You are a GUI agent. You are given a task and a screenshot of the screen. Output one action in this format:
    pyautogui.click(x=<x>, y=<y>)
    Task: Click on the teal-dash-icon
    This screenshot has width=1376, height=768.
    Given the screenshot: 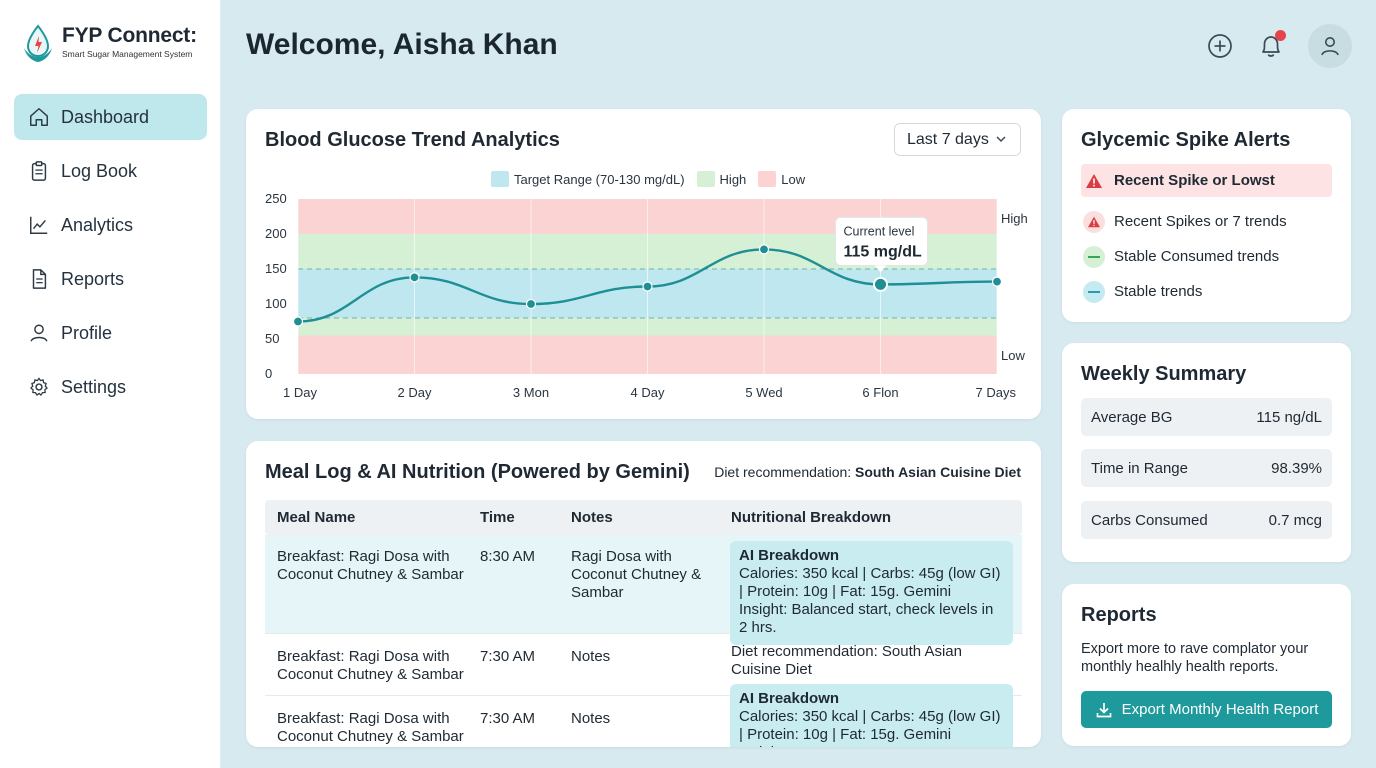 What is the action you would take?
    pyautogui.click(x=1094, y=291)
    